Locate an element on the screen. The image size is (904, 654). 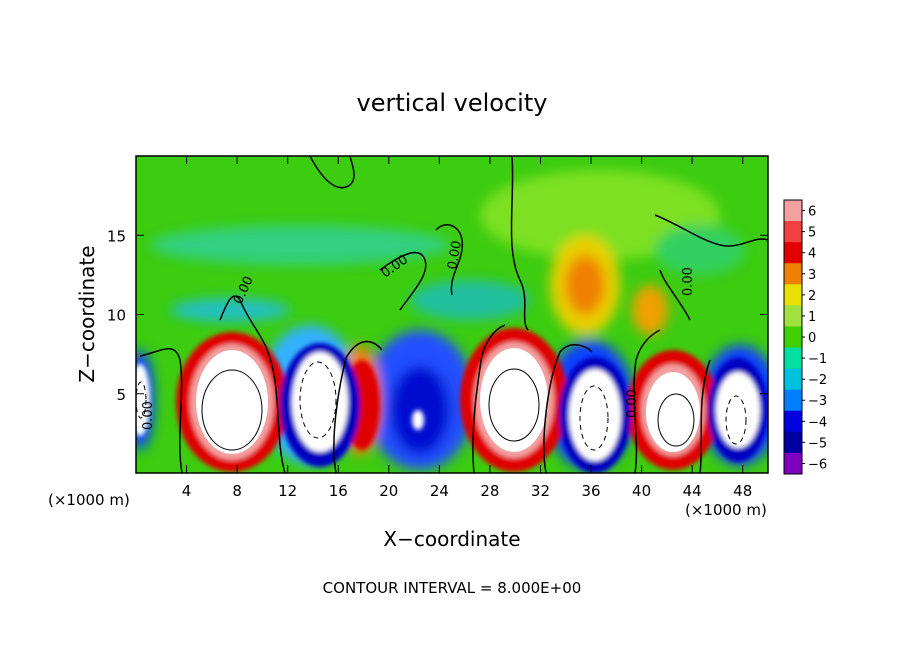
x-tick-label: 32 is located at coordinates (540, 491).